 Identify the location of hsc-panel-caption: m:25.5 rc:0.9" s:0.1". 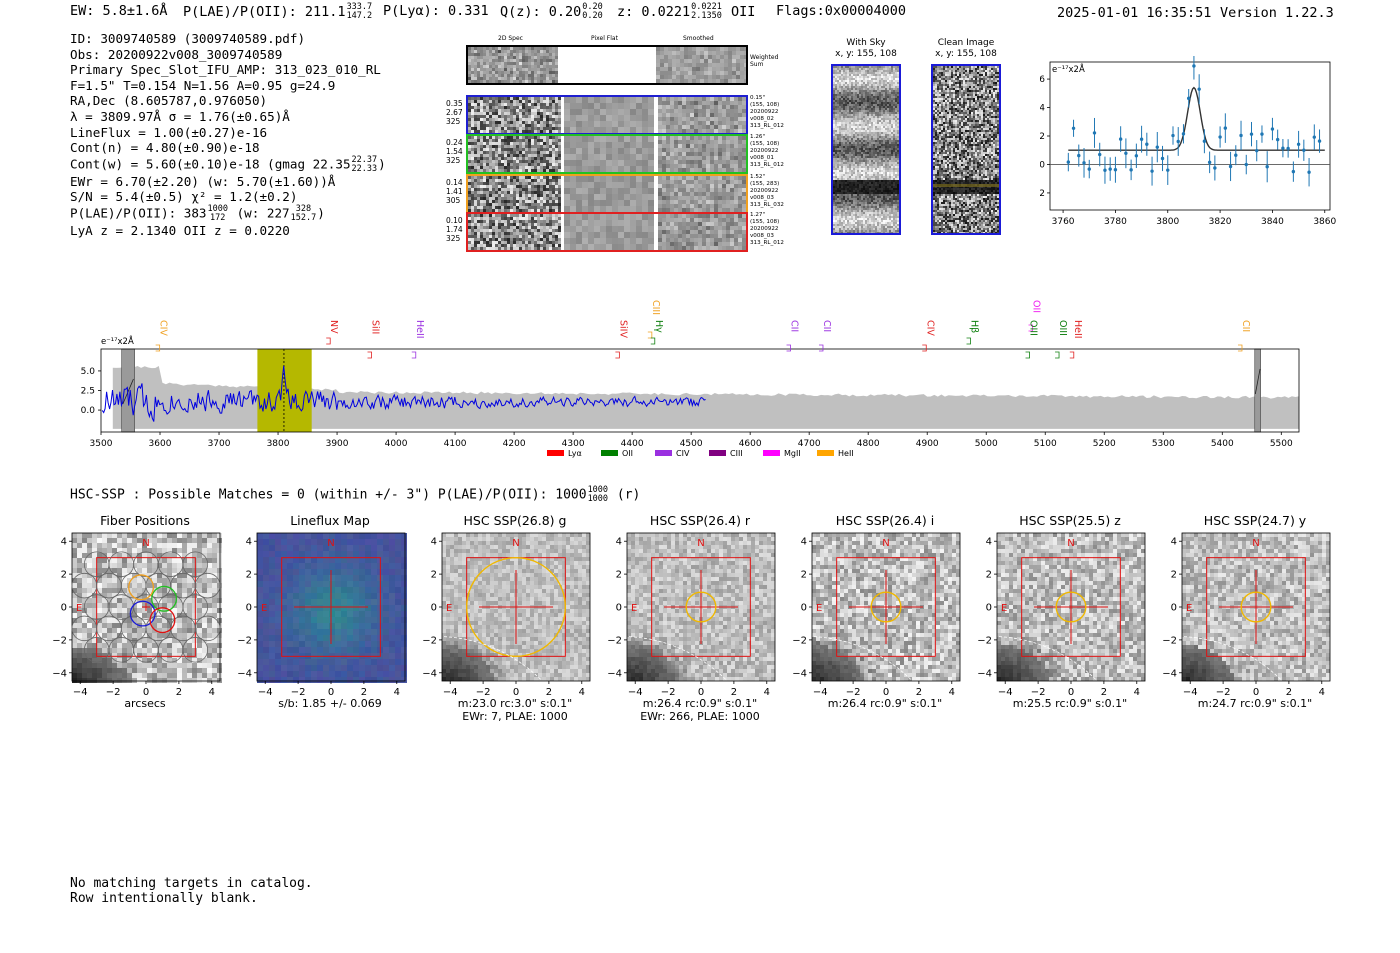
(1070, 703).